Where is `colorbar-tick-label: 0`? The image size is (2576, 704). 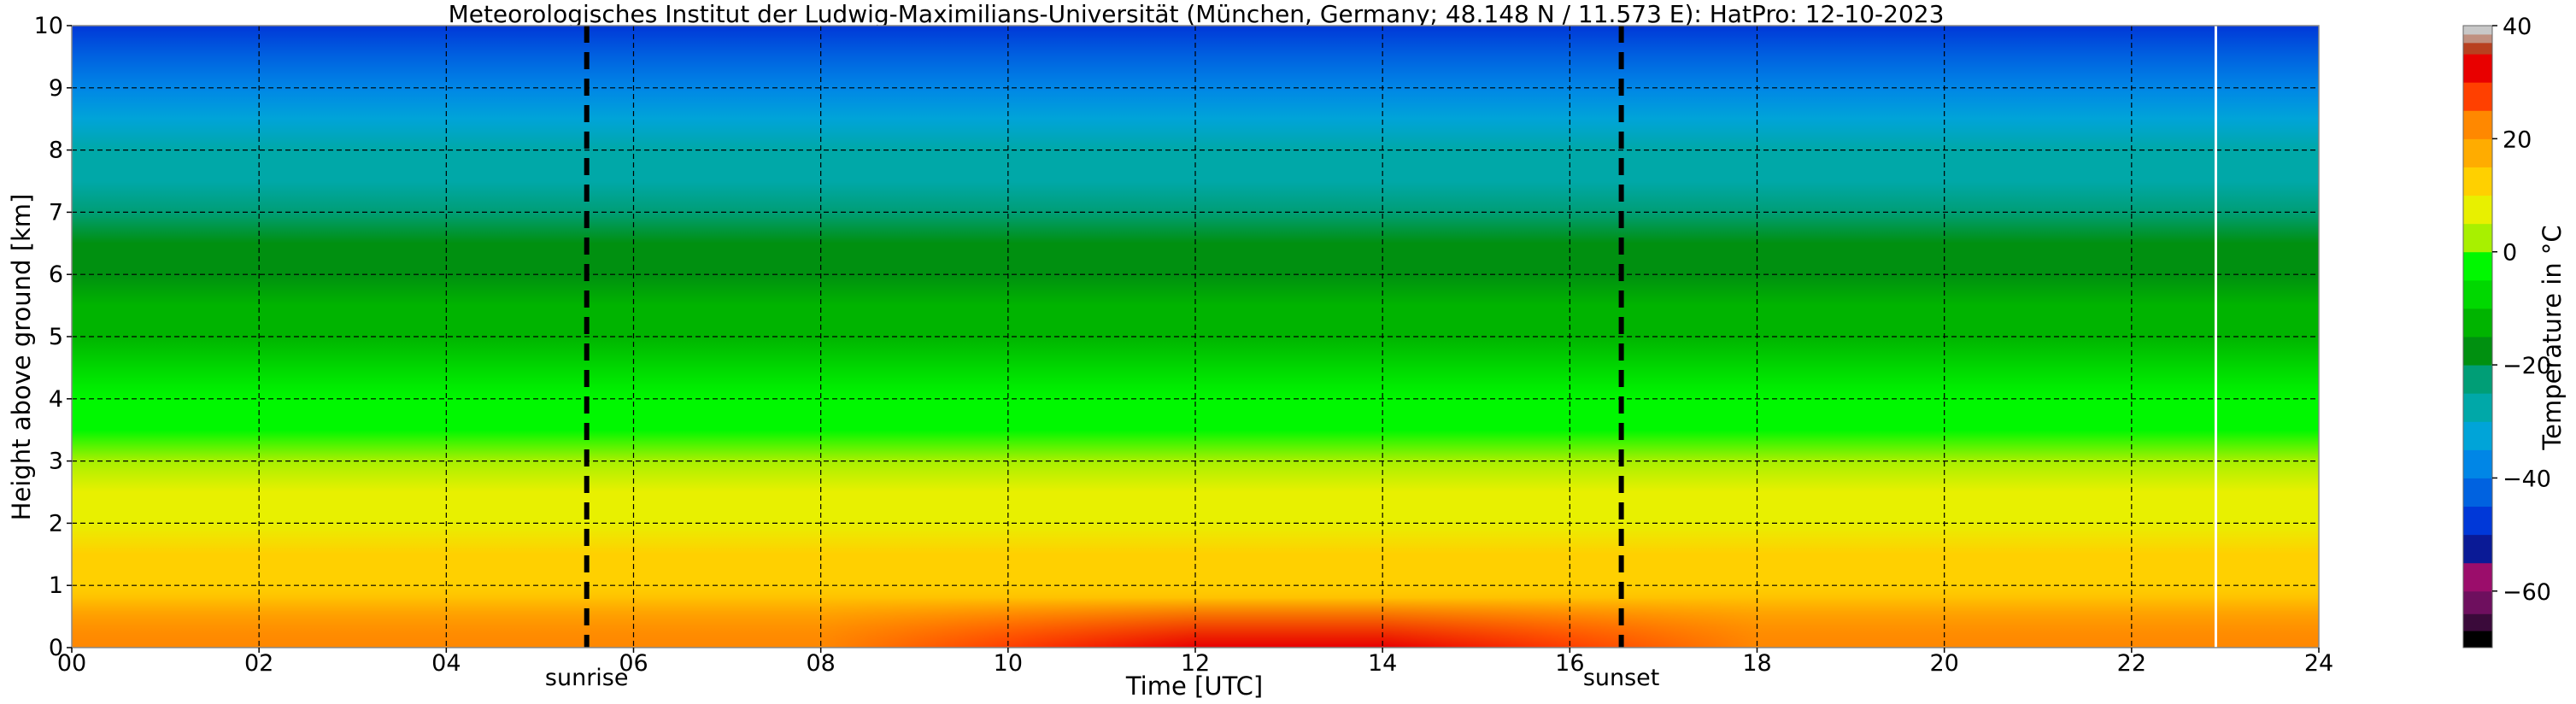
colorbar-tick-label: 0 is located at coordinates (2510, 253).